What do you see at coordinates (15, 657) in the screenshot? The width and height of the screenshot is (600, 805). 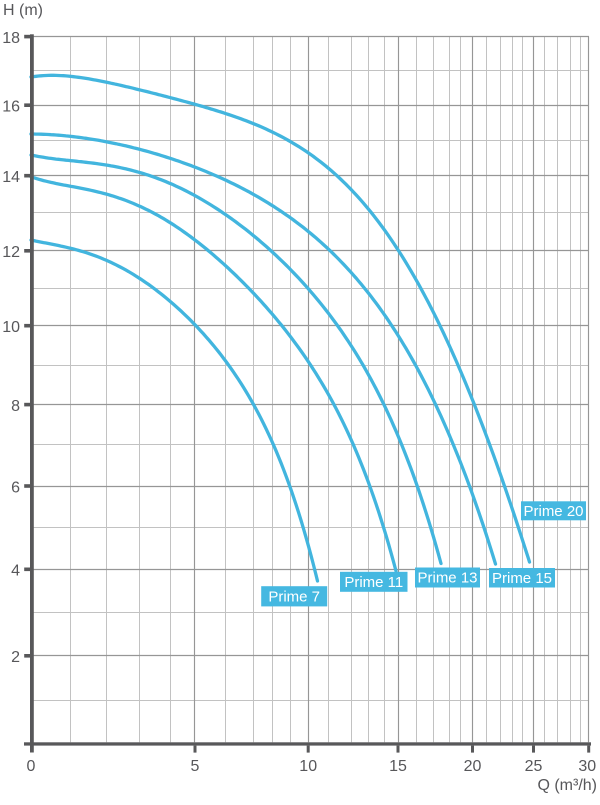 I see `svg-text: 2` at bounding box center [15, 657].